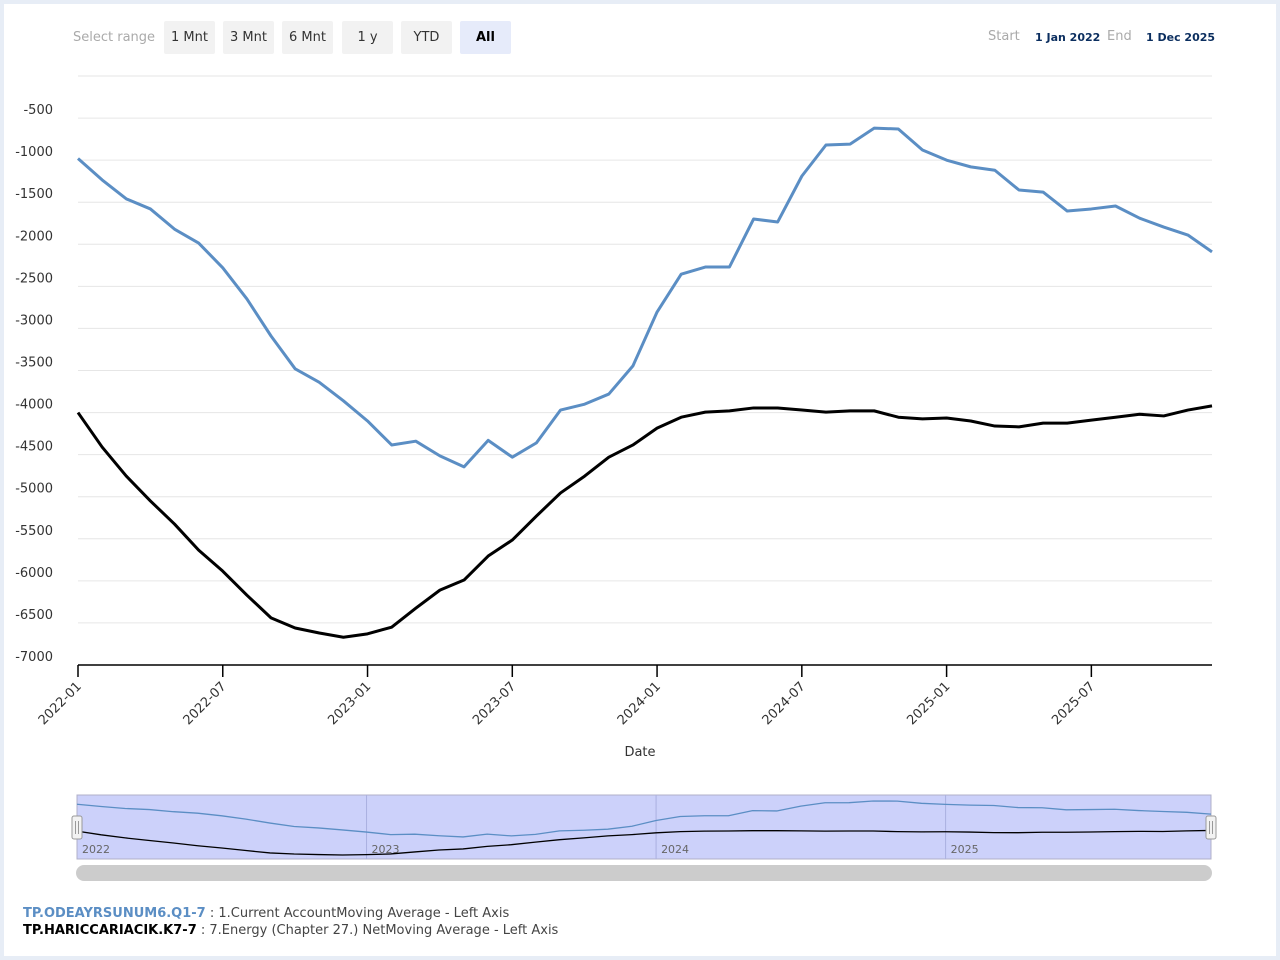 The image size is (1280, 960). Describe the element at coordinates (928, 703) in the screenshot. I see `x-tick-label: 2025-01` at that location.